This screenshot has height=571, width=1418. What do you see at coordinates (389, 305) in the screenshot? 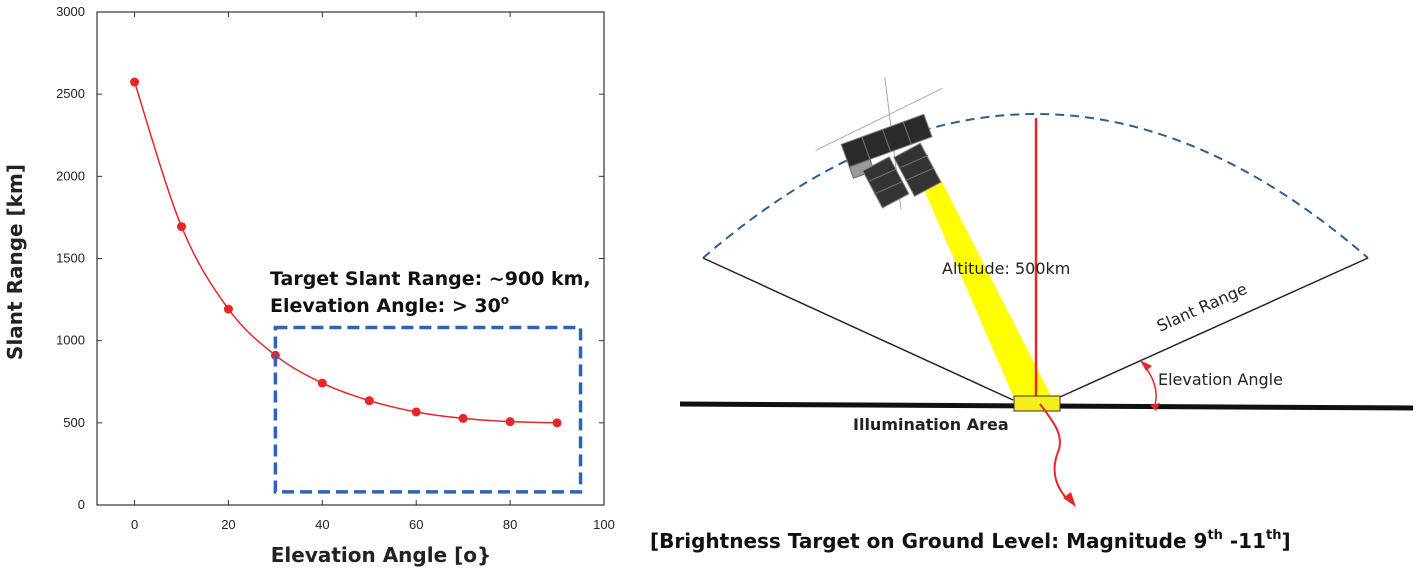
I see `annotation-line-2: Elevation Angle: > 30o` at bounding box center [389, 305].